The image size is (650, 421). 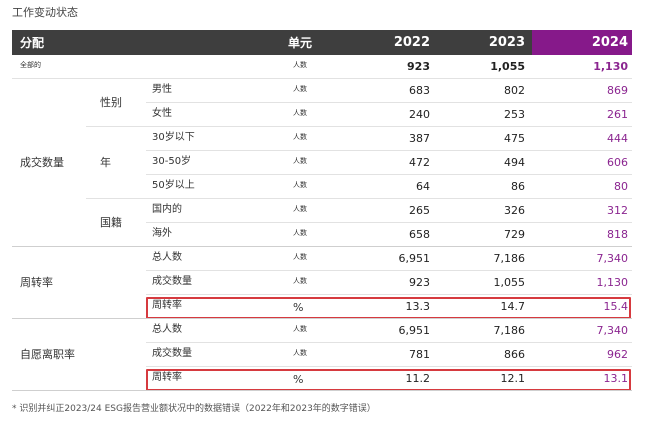 What do you see at coordinates (419, 210) in the screenshot?
I see `value: 265` at bounding box center [419, 210].